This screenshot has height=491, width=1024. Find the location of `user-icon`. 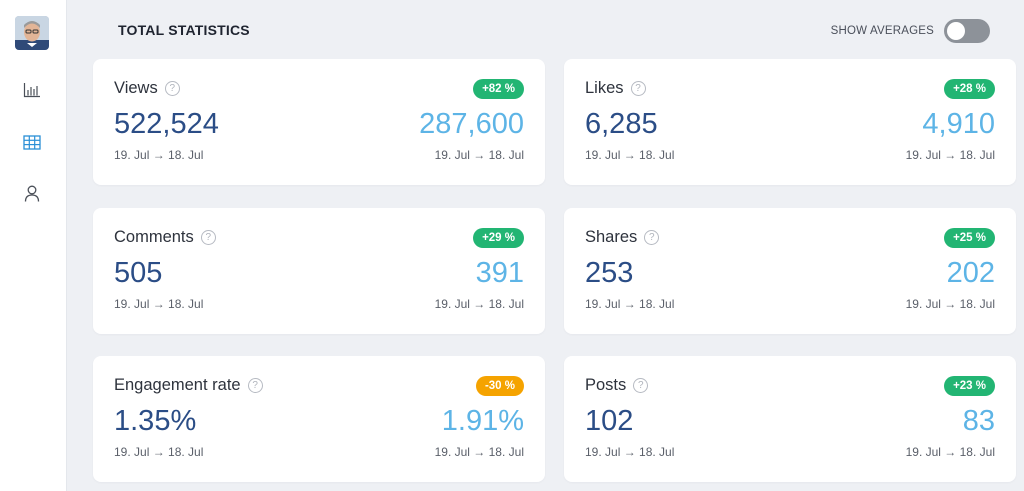

user-icon is located at coordinates (32, 193).